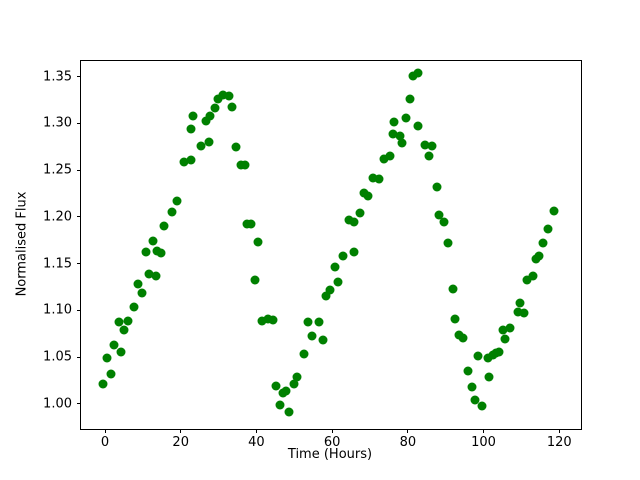 The height and width of the screenshot is (480, 640). I want to click on y-tick-label: 1.30, so click(57, 123).